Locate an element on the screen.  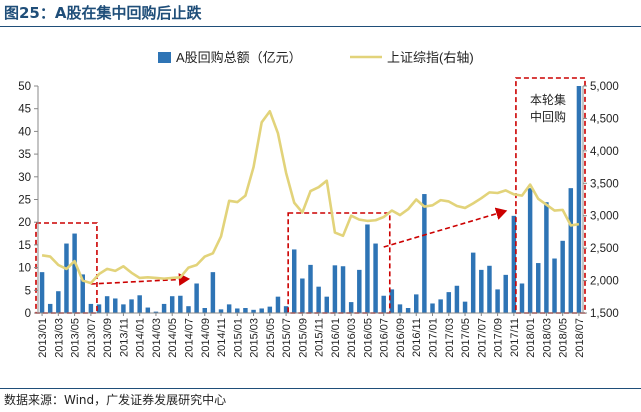
x-tick-label: 2014/01 is located at coordinates (141, 338).